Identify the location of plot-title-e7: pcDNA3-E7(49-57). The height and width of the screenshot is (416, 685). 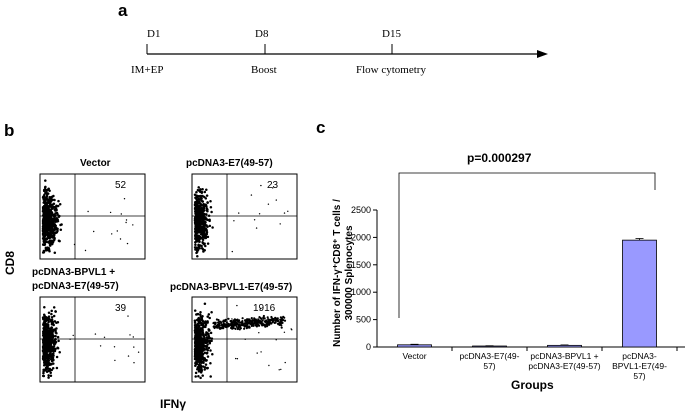
(229, 163).